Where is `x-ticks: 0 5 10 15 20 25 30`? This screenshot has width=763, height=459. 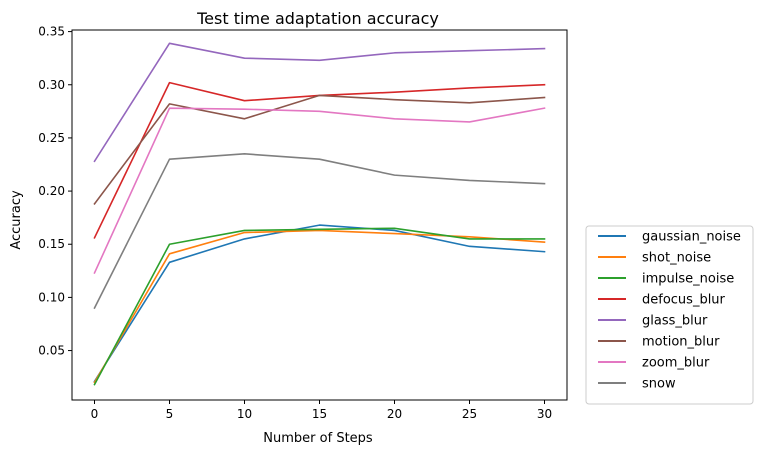
x-ticks: 0 5 10 15 20 25 30 is located at coordinates (321, 410).